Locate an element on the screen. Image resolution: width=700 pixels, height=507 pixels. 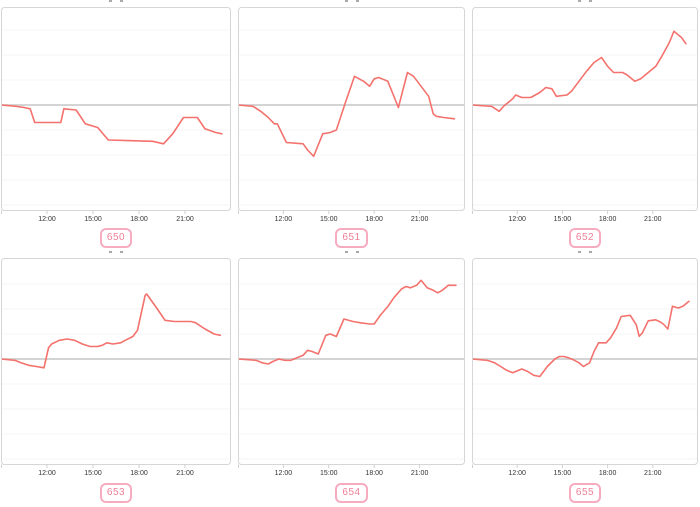
chart-badge-651: 651 is located at coordinates (351, 238).